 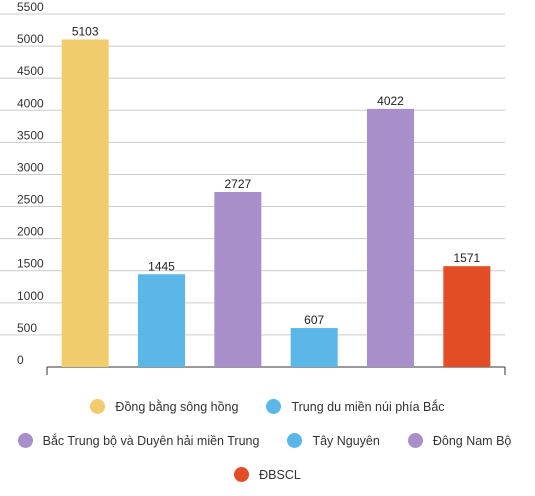 I want to click on legend-label: Đồng bằng sông hồng, so click(x=177, y=406).